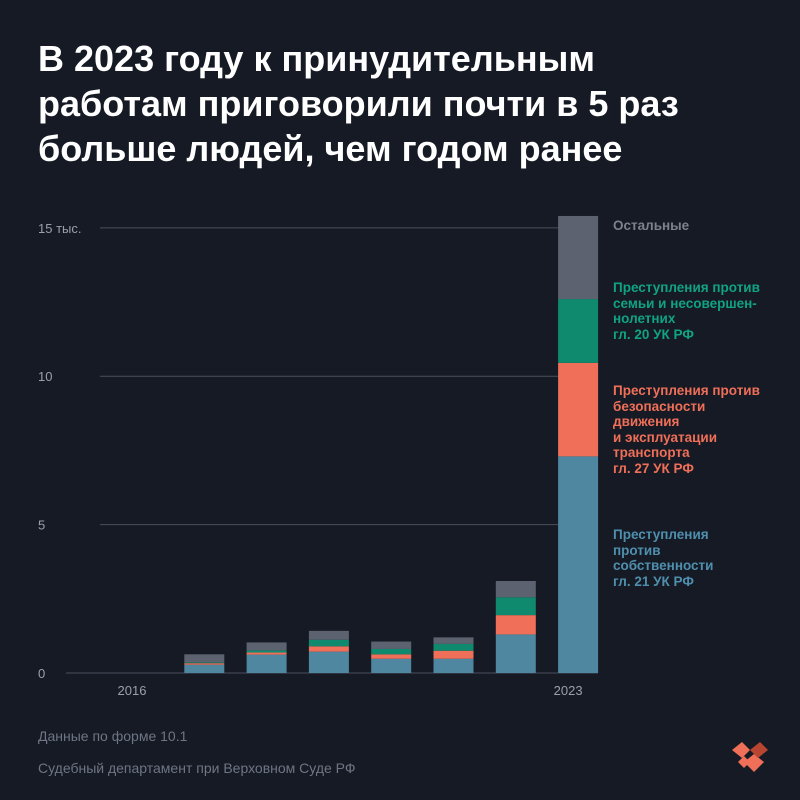 The image size is (800, 800). I want to click on legend-line: нолетних, so click(644, 318).